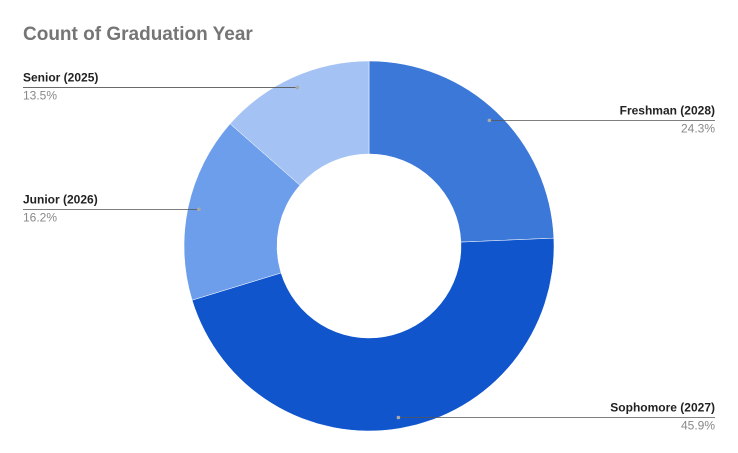  Describe the element at coordinates (40, 96) in the screenshot. I see `slice-value: 13.5%` at that location.